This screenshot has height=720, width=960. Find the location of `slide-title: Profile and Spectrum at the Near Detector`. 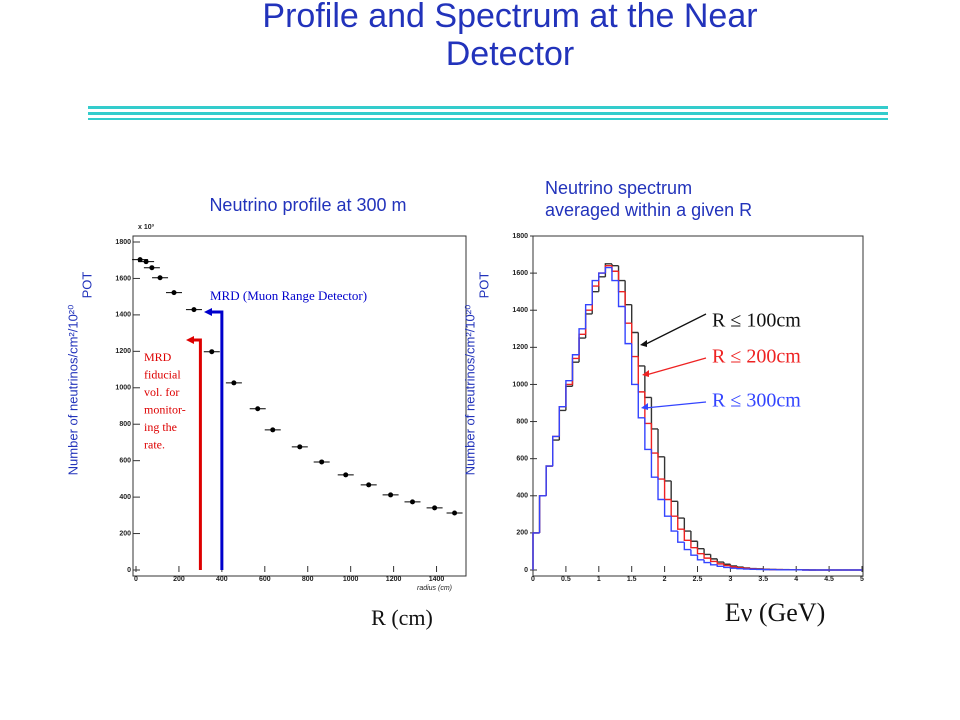

slide-title: Profile and Spectrum at the Near Detector is located at coordinates (509, 36).